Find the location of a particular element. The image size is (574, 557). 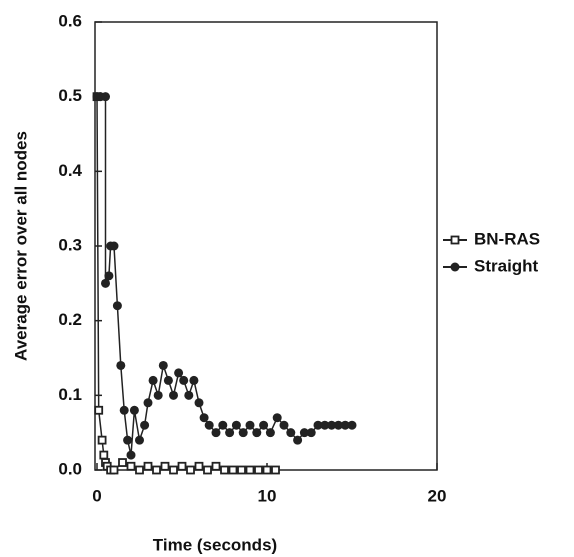

legend-label: Straight is located at coordinates (506, 265).